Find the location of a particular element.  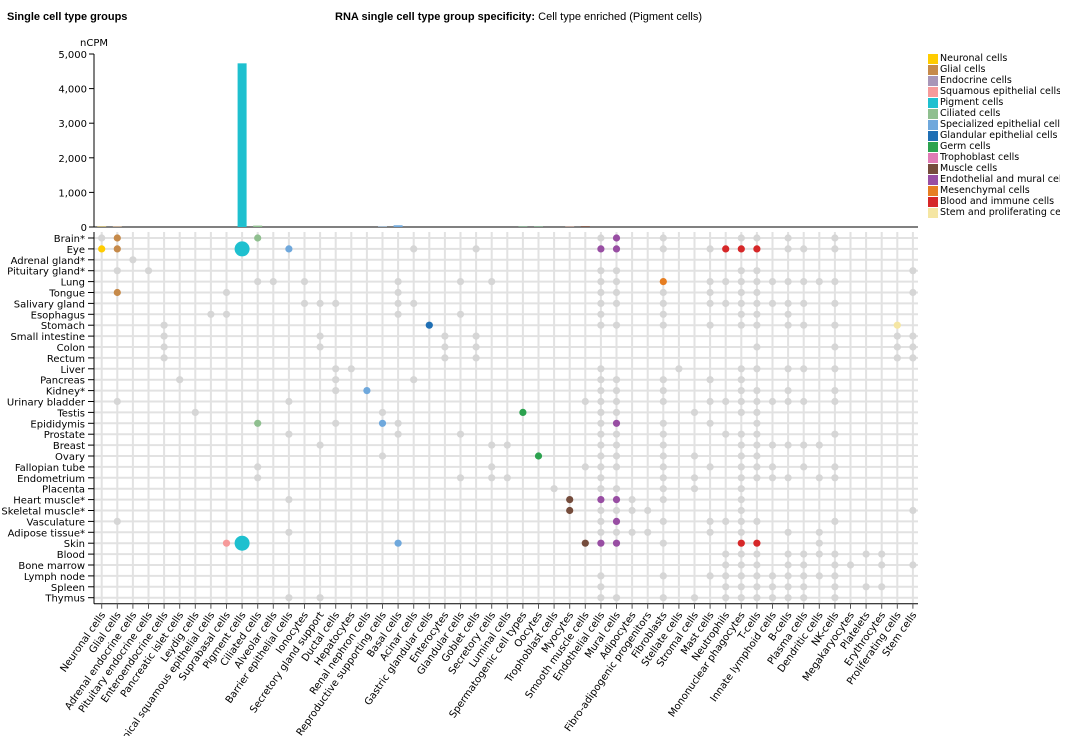

legend-item: Muscle cells is located at coordinates (994, 168).